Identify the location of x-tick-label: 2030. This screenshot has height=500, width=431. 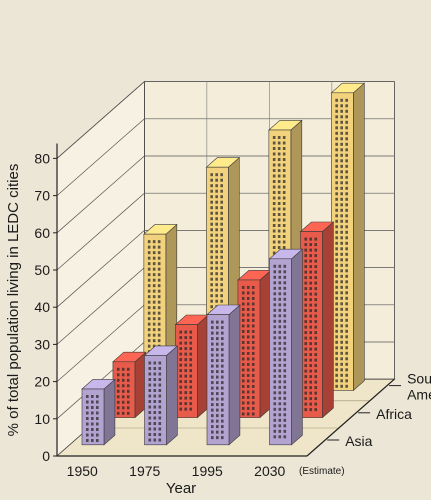
(269, 471).